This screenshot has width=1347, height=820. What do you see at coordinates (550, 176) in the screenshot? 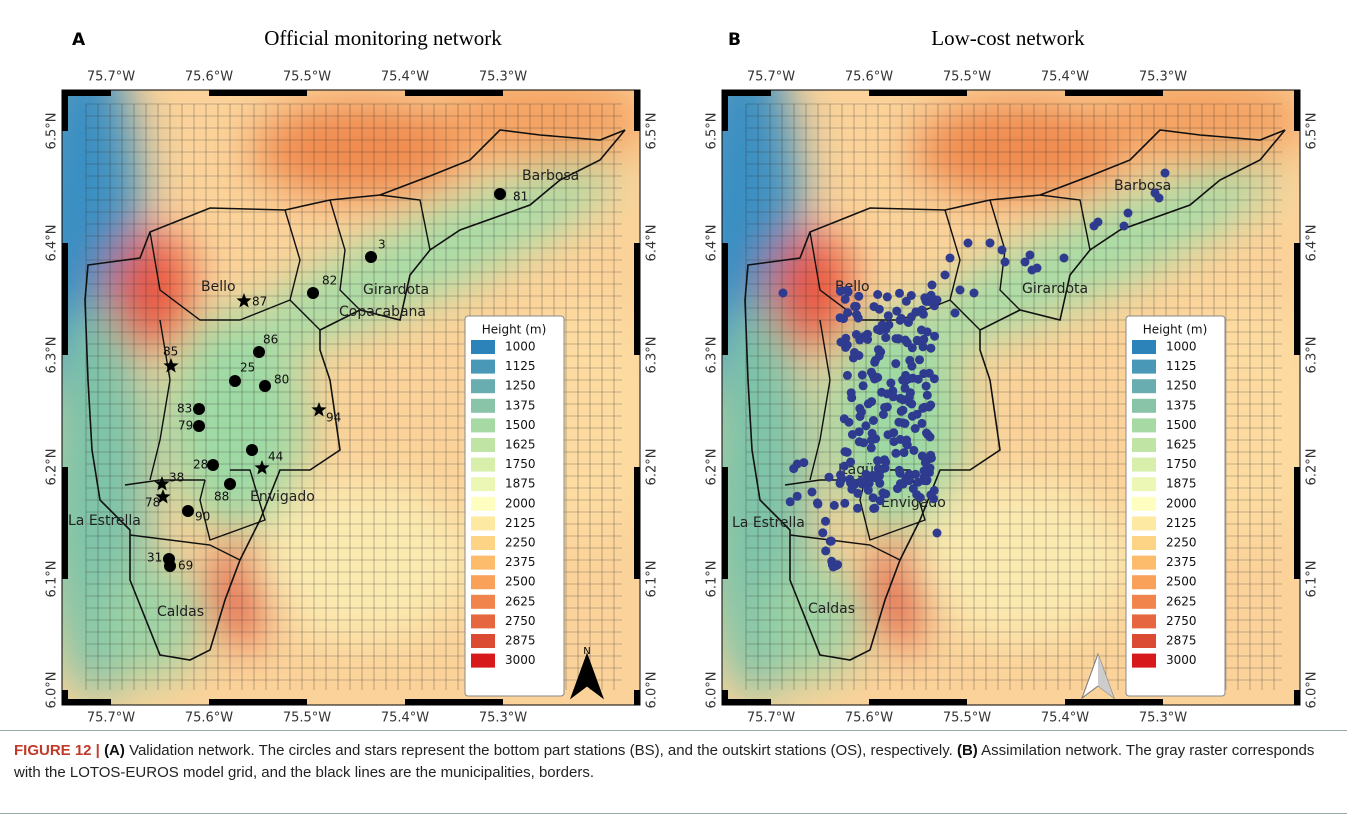
I see `place-label: Barbosa` at bounding box center [550, 176].